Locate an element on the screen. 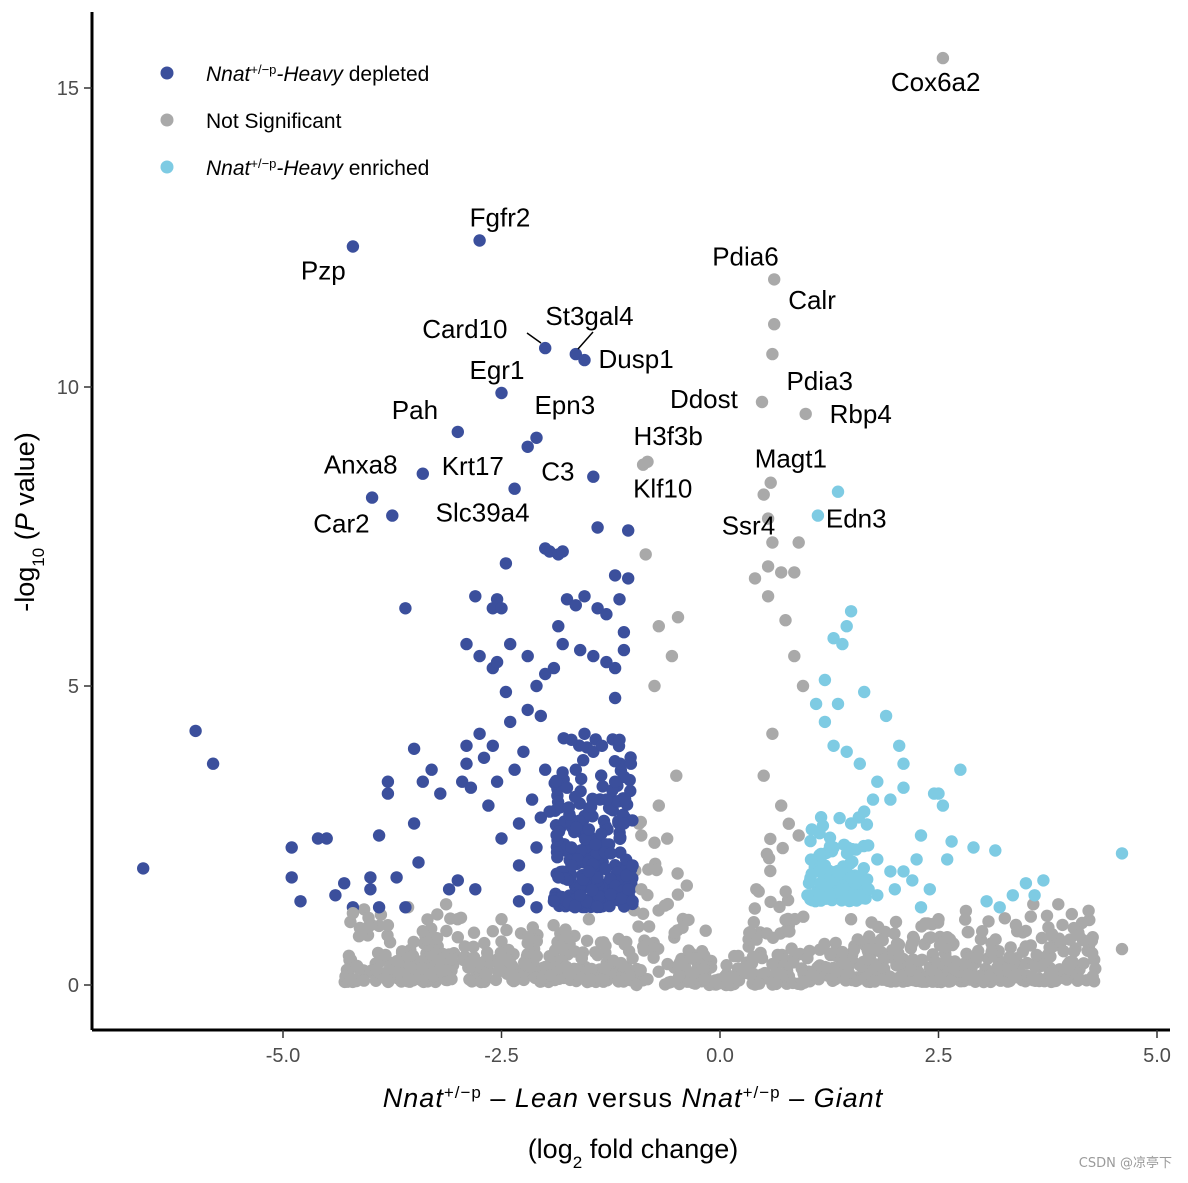  watermark: CSDN @凉亭下 is located at coordinates (1125, 1163).